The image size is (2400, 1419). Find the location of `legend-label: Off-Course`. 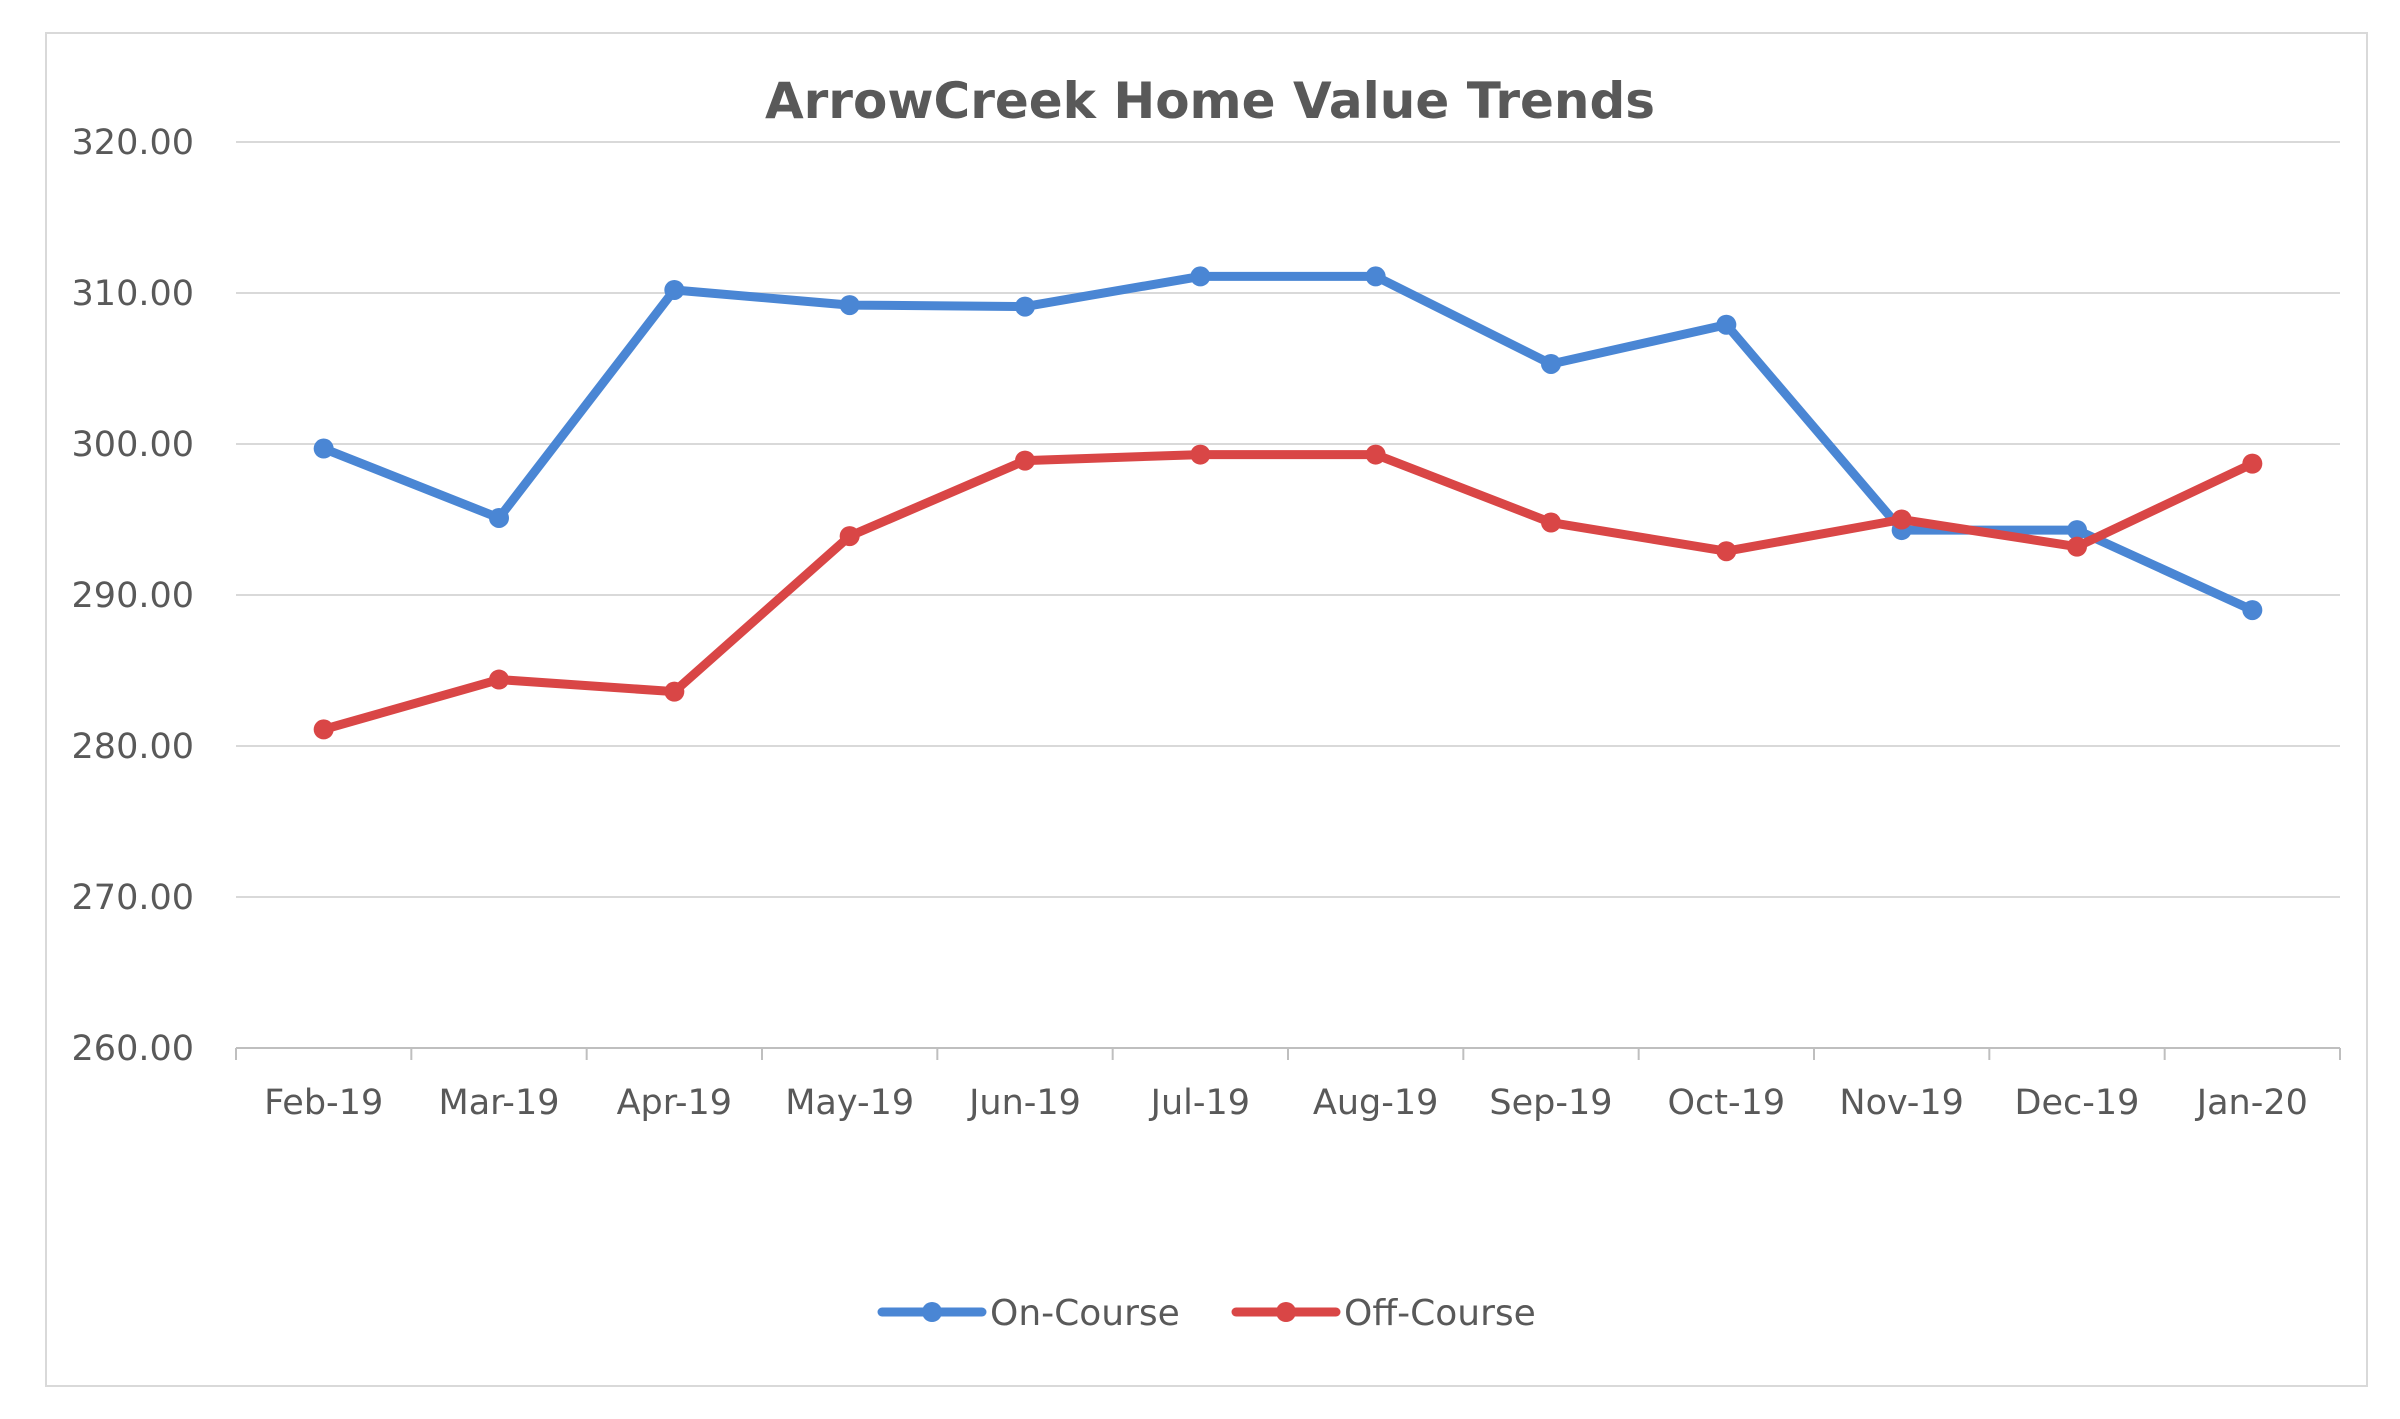

legend-label: Off-Course is located at coordinates (1440, 1313).